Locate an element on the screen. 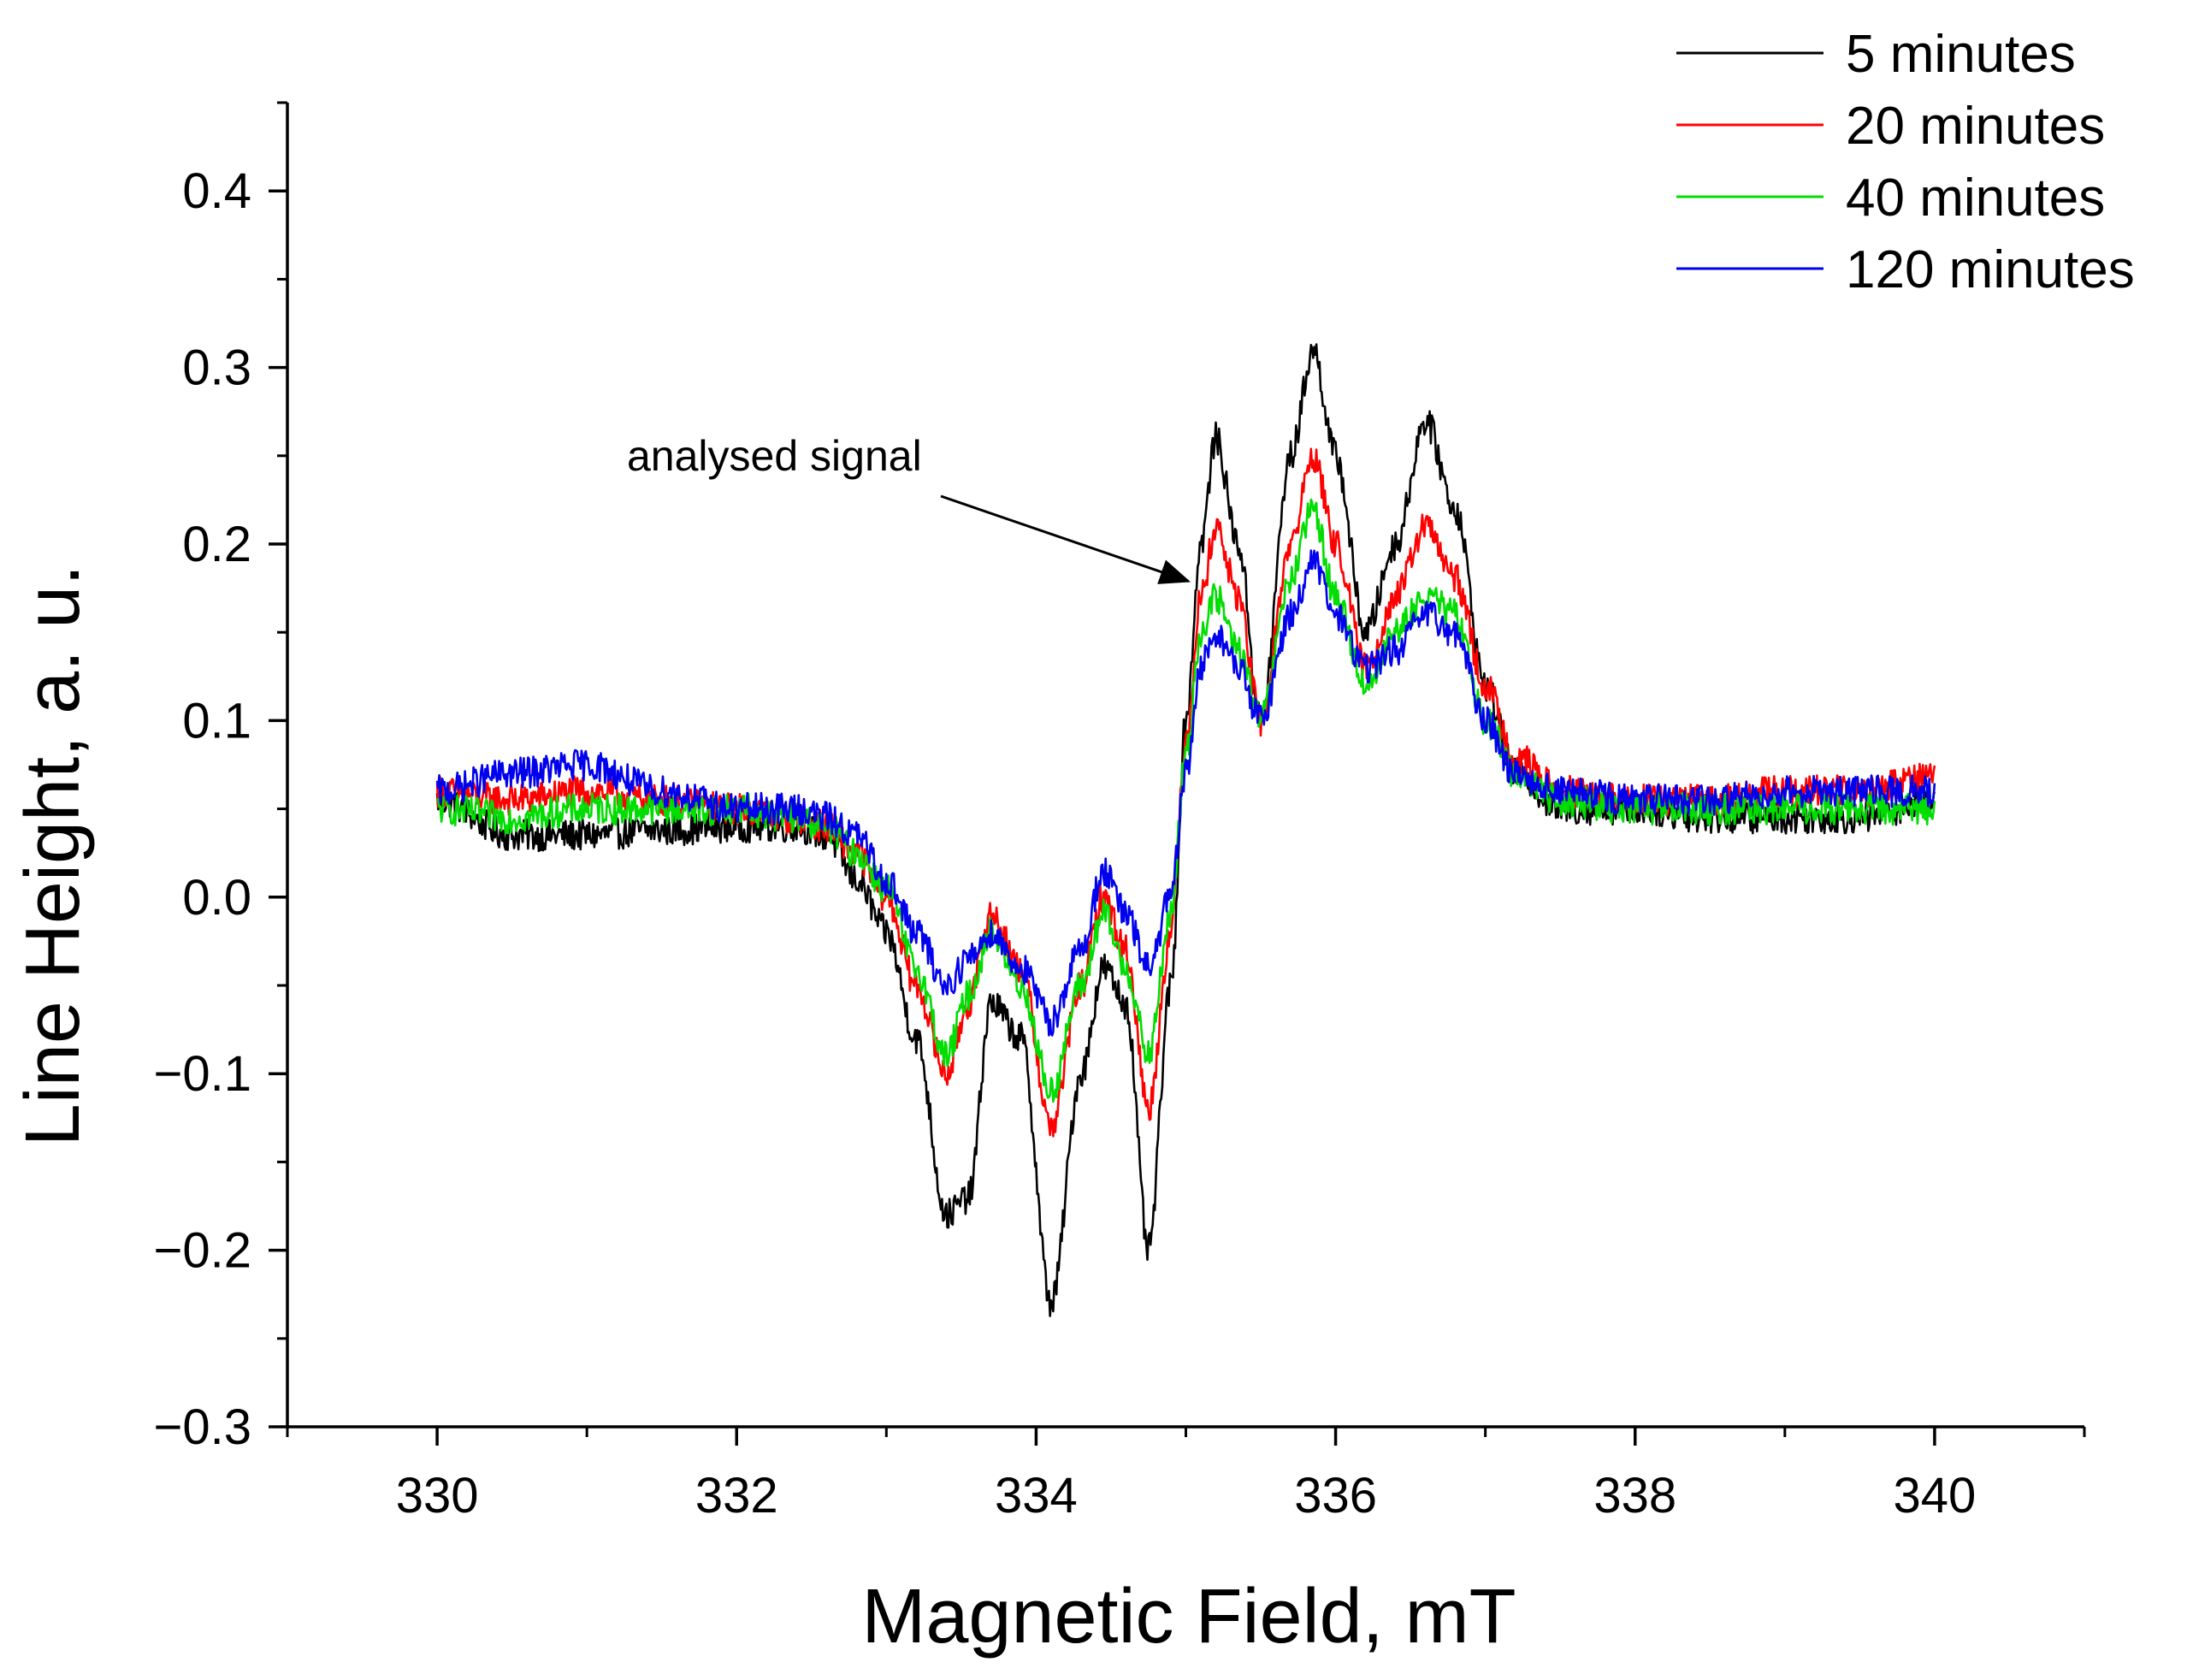  x-tick-label: 336 is located at coordinates (1335, 1495).